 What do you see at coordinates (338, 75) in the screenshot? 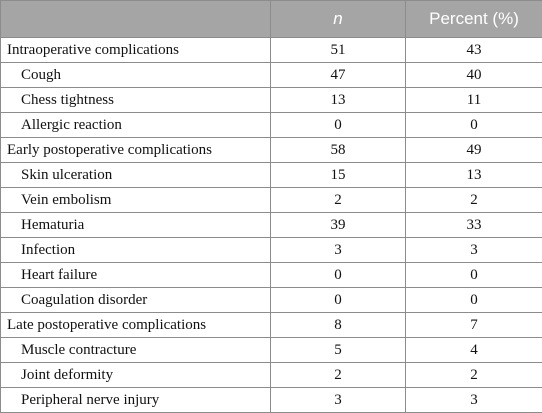
I see `count-cell: 47` at bounding box center [338, 75].